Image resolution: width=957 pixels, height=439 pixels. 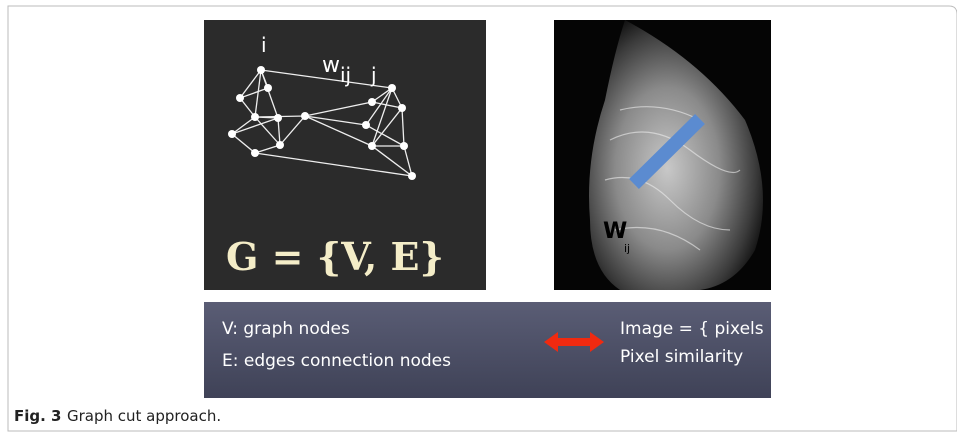 I want to click on caption-text: Graph cut approach., so click(x=144, y=416).